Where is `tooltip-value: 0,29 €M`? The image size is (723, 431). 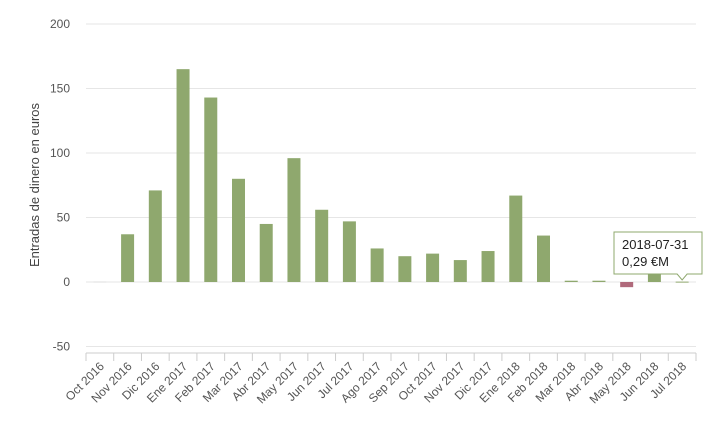 tooltip-value: 0,29 €M is located at coordinates (645, 261).